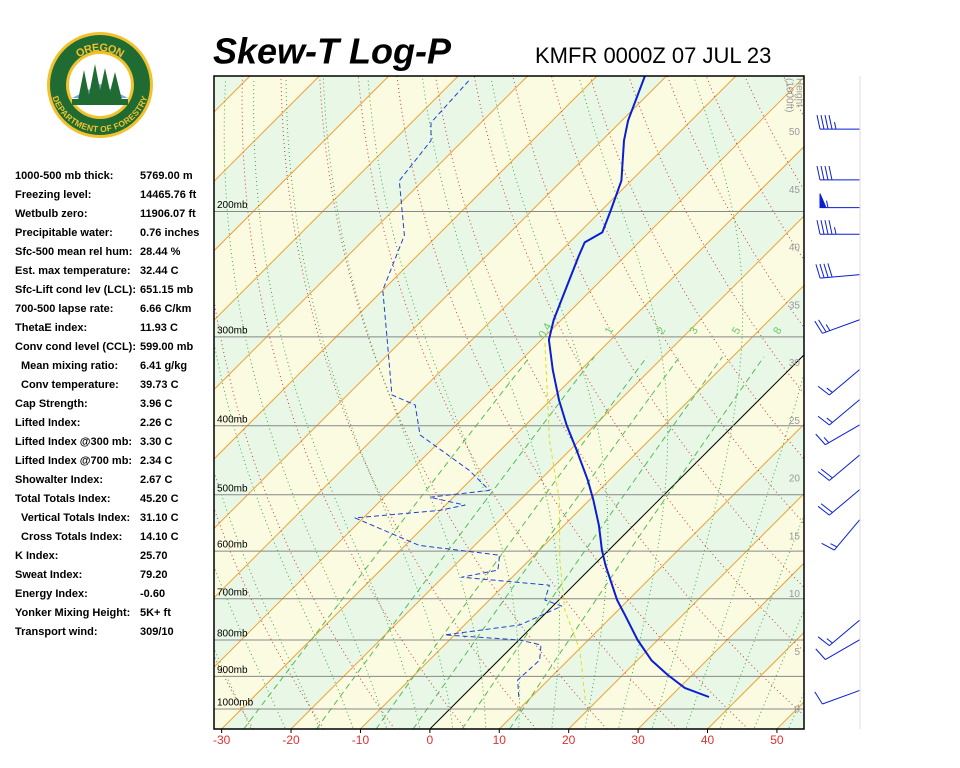 This screenshot has height=768, width=960. Describe the element at coordinates (51, 404) in the screenshot. I see `index-label: Cap Strength:` at that location.